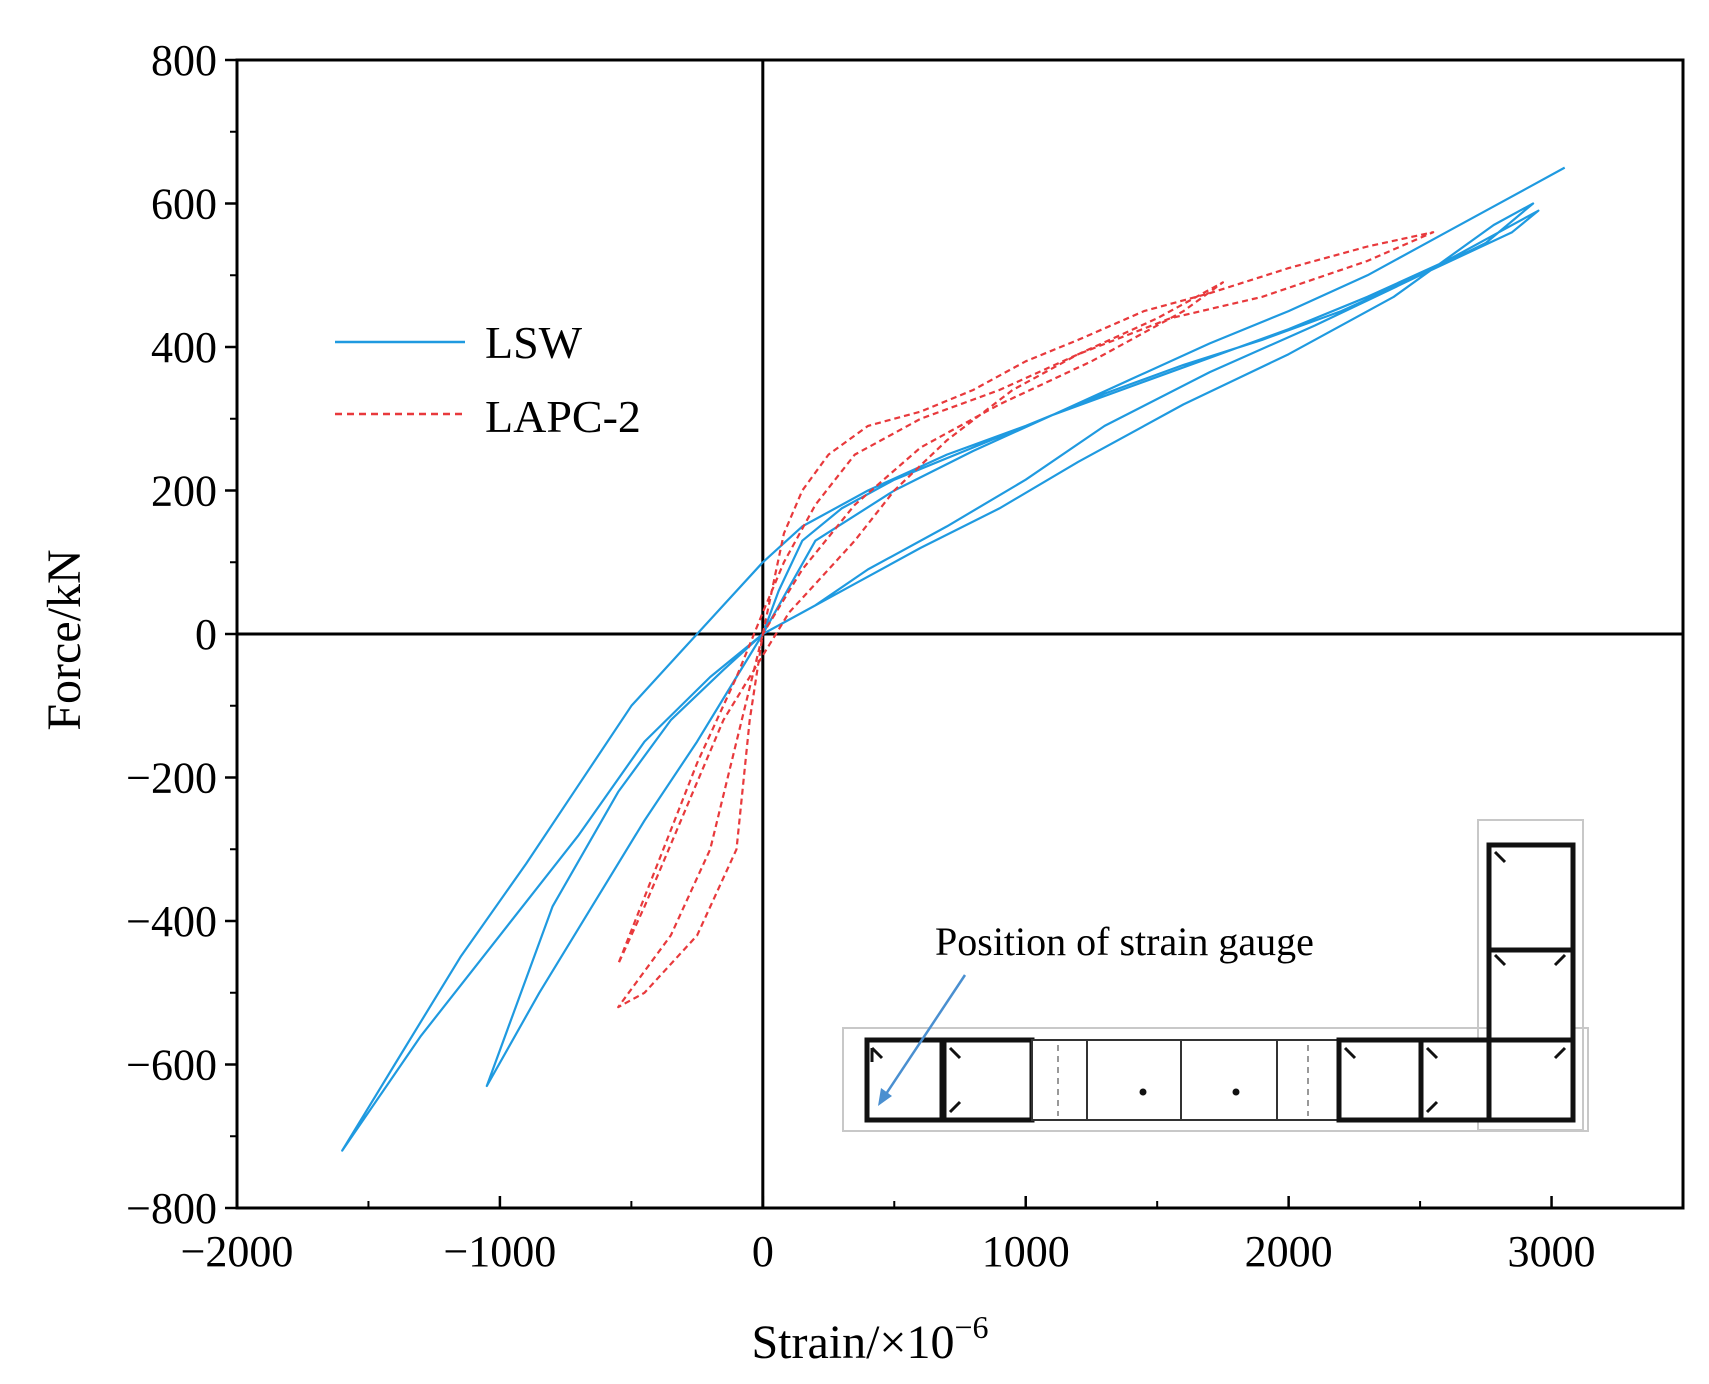 This screenshot has height=1384, width=1709. What do you see at coordinates (171, 1208) in the screenshot?
I see `y-tick-label: −800` at bounding box center [171, 1208].